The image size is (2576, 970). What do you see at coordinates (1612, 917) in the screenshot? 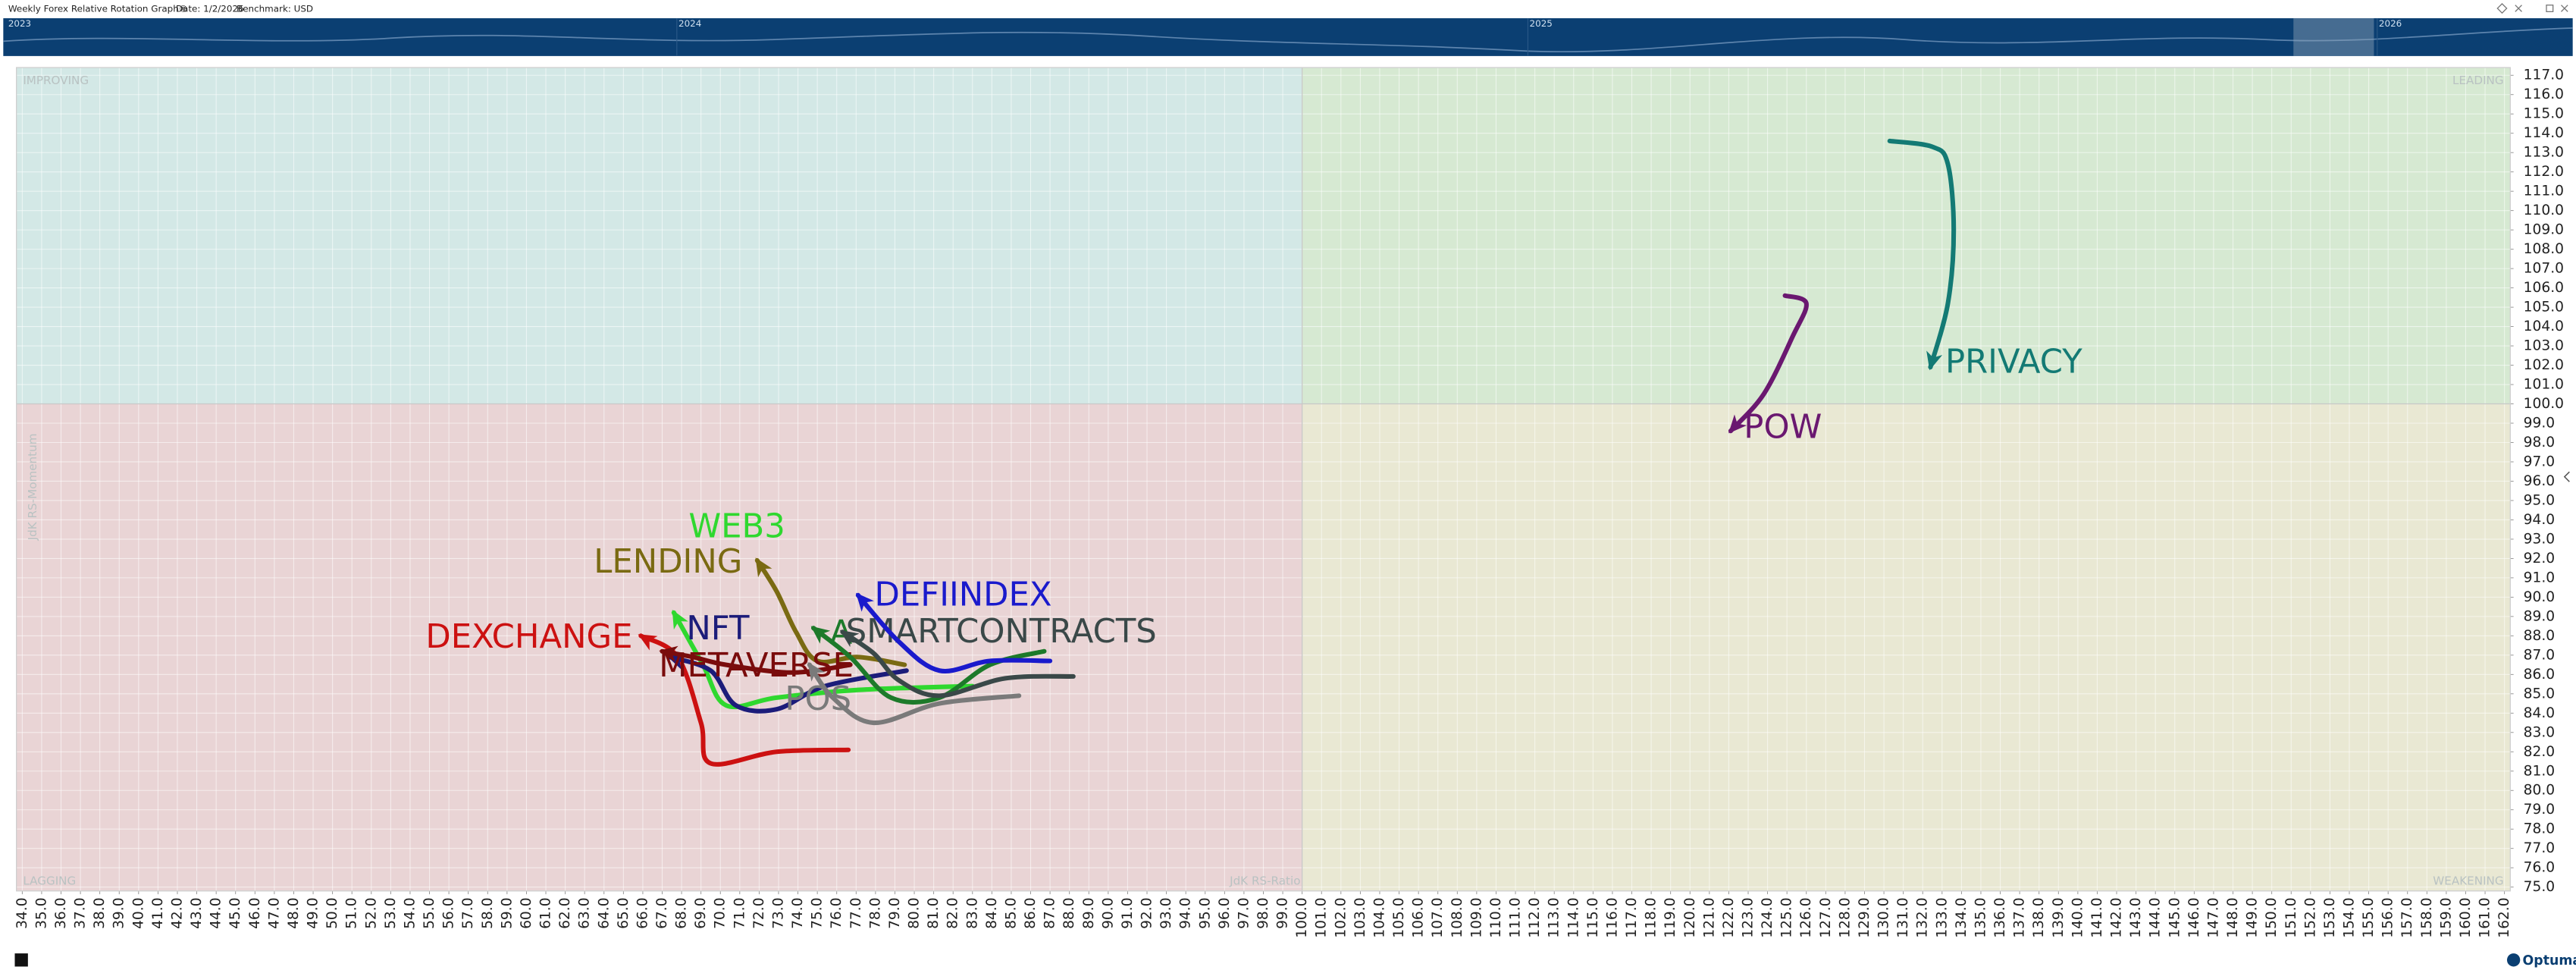
I see `x-tick-label: 116.0` at bounding box center [1612, 917].